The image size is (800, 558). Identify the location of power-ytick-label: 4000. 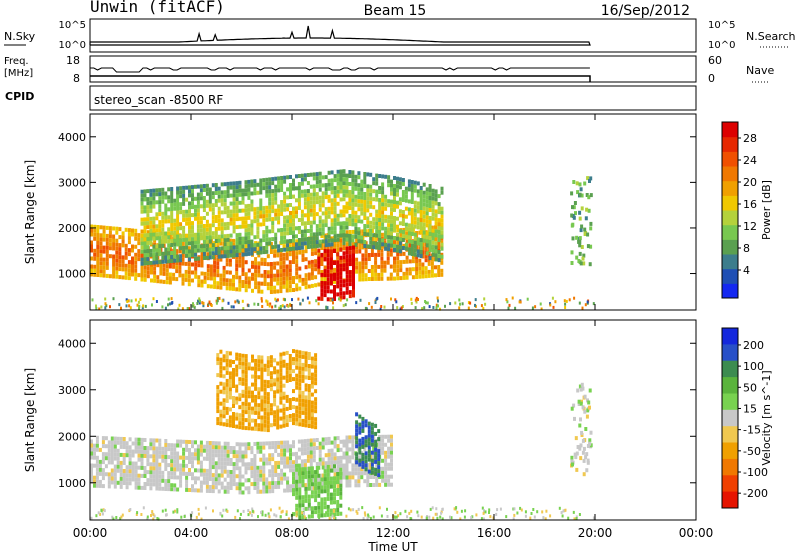
(72, 137).